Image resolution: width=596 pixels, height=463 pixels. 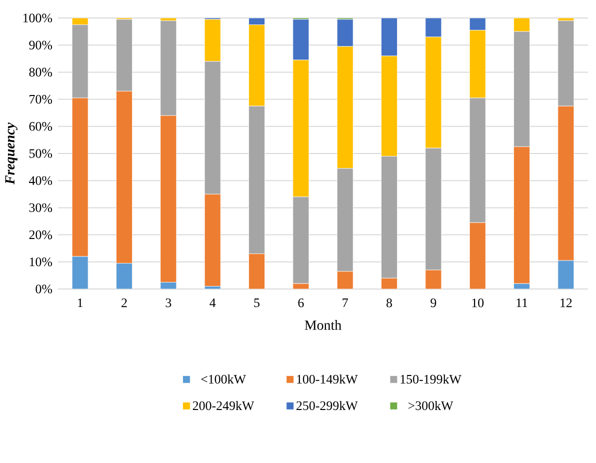 What do you see at coordinates (41, 99) in the screenshot?
I see `y-tick-label: 70%` at bounding box center [41, 99].